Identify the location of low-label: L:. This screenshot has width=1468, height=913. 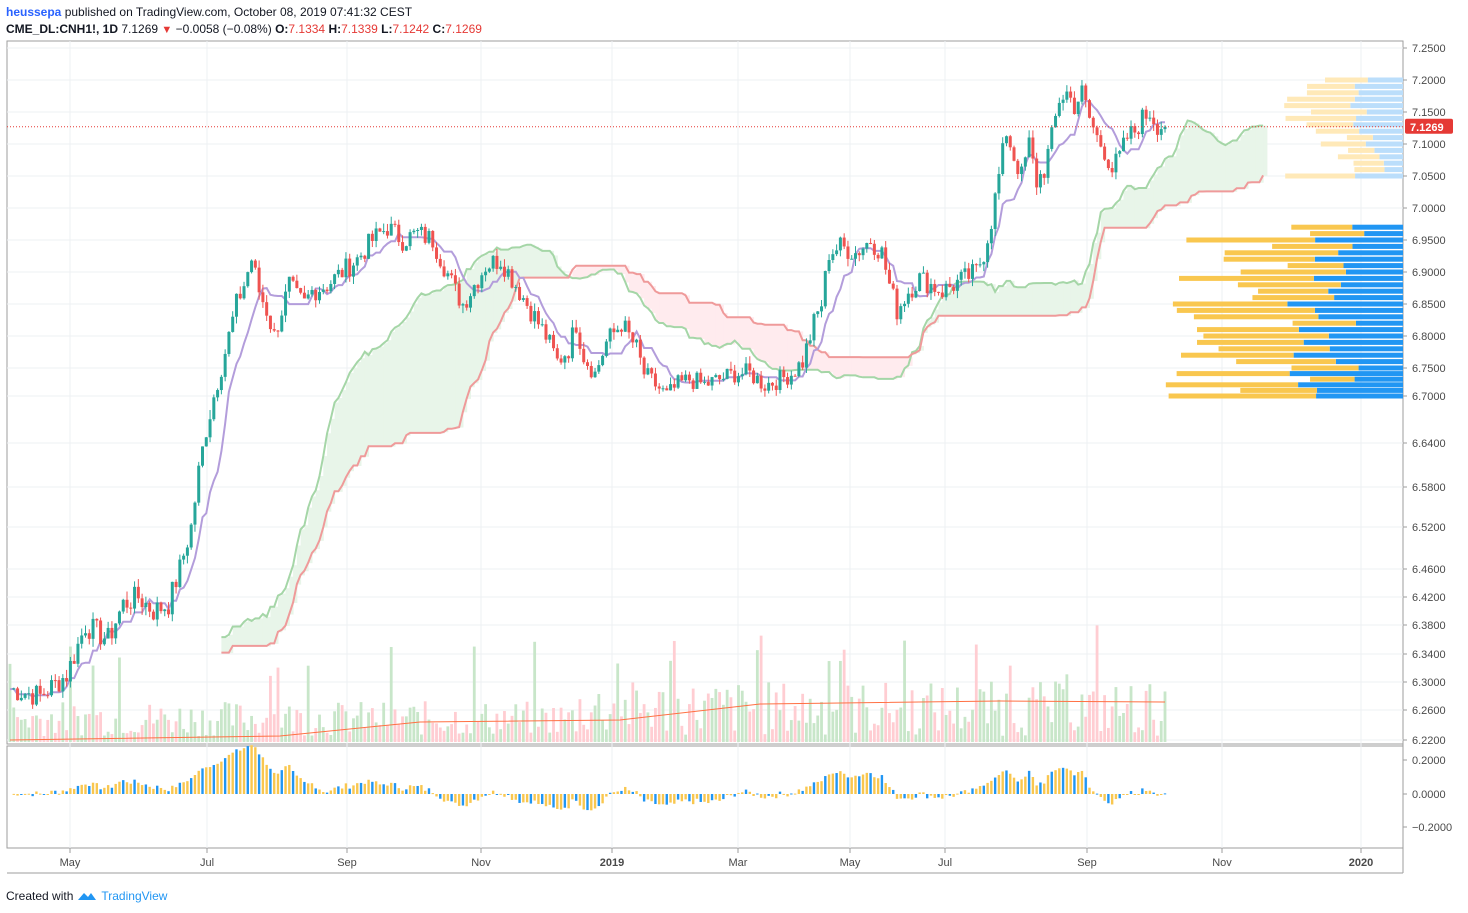
(387, 29).